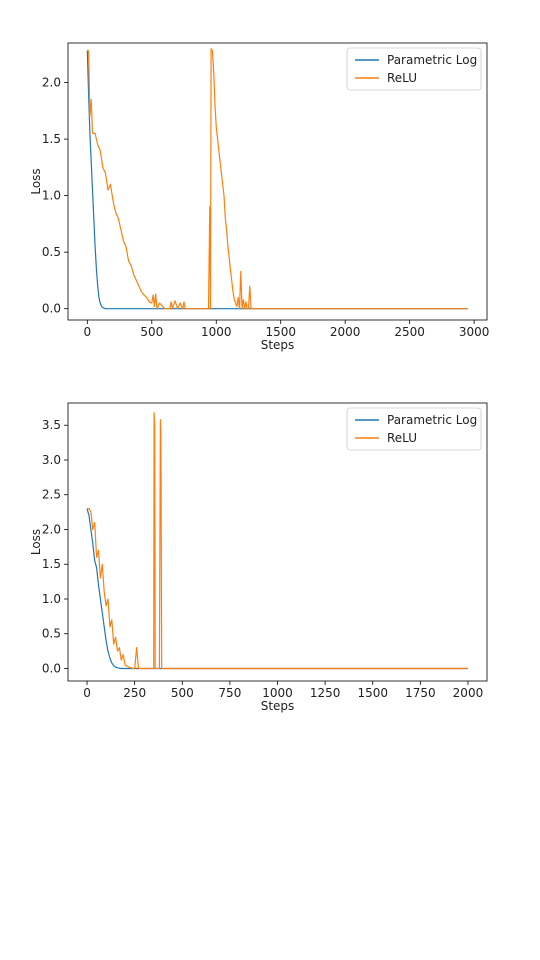 The width and height of the screenshot is (540, 960). Describe the element at coordinates (134, 693) in the screenshot. I see `x-tick-label: 250` at that location.